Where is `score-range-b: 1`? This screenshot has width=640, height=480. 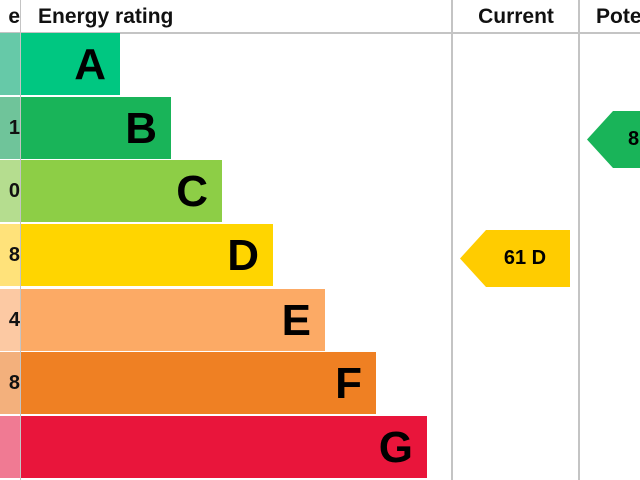
score-range-b: 1 is located at coordinates (10, 128).